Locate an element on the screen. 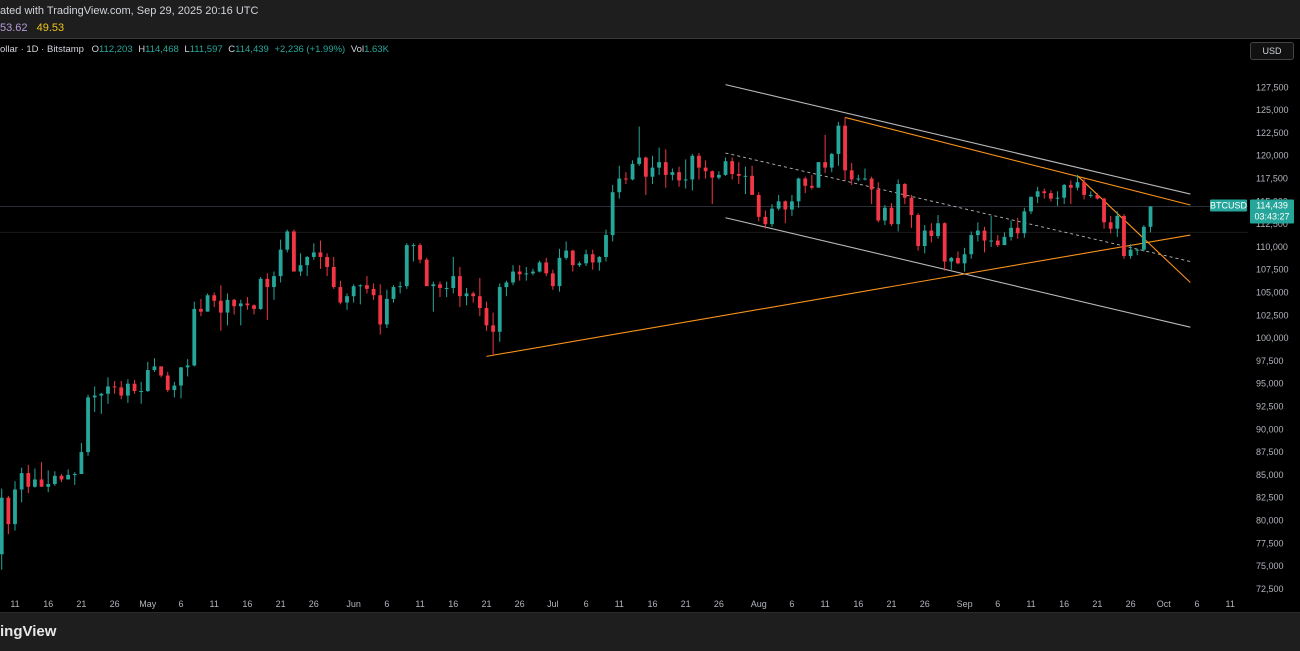 This screenshot has width=1300, height=651. price-tick-label: 117,500 is located at coordinates (1272, 179).